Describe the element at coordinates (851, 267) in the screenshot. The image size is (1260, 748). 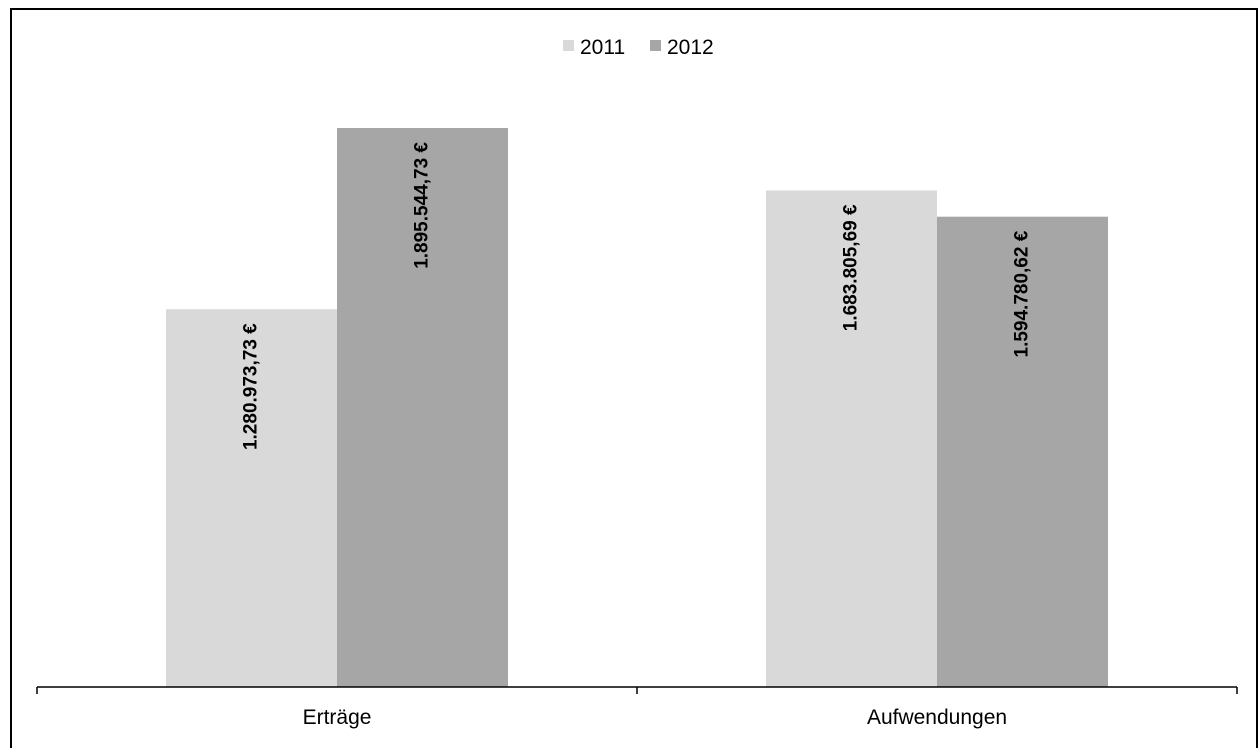
I see `data-label: 1.683.805,69 €` at that location.